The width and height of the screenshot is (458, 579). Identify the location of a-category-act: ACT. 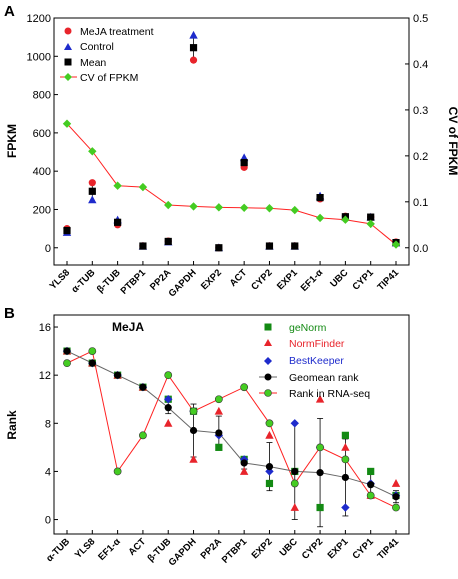
(239, 278).